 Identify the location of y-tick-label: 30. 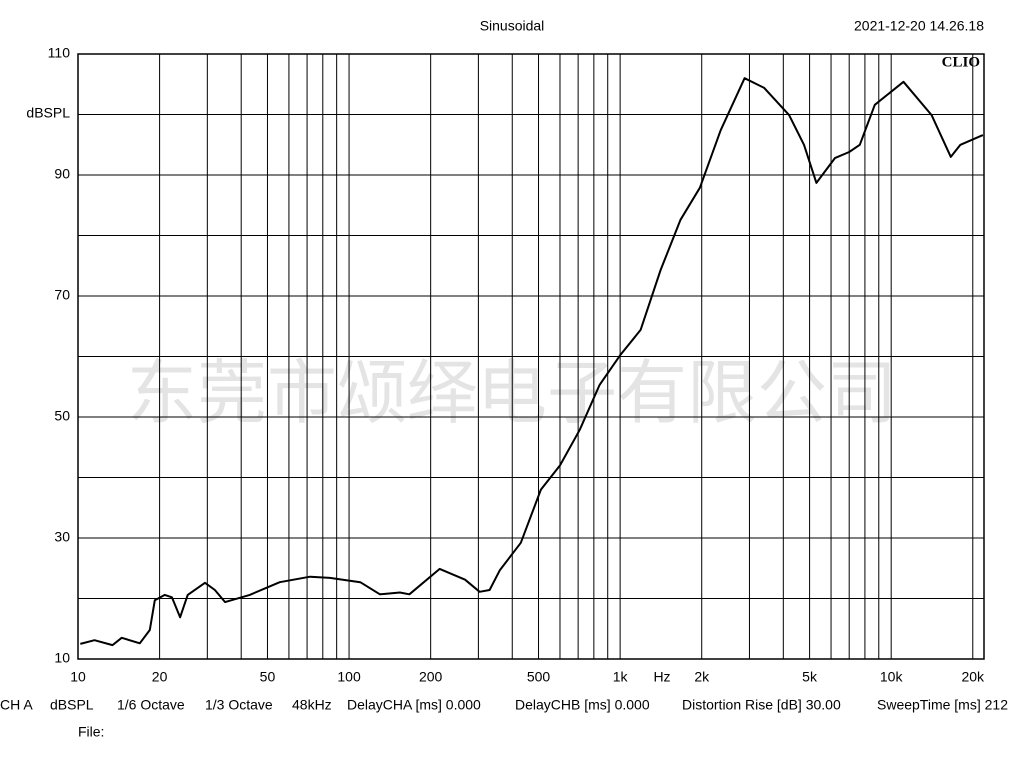
(62, 537).